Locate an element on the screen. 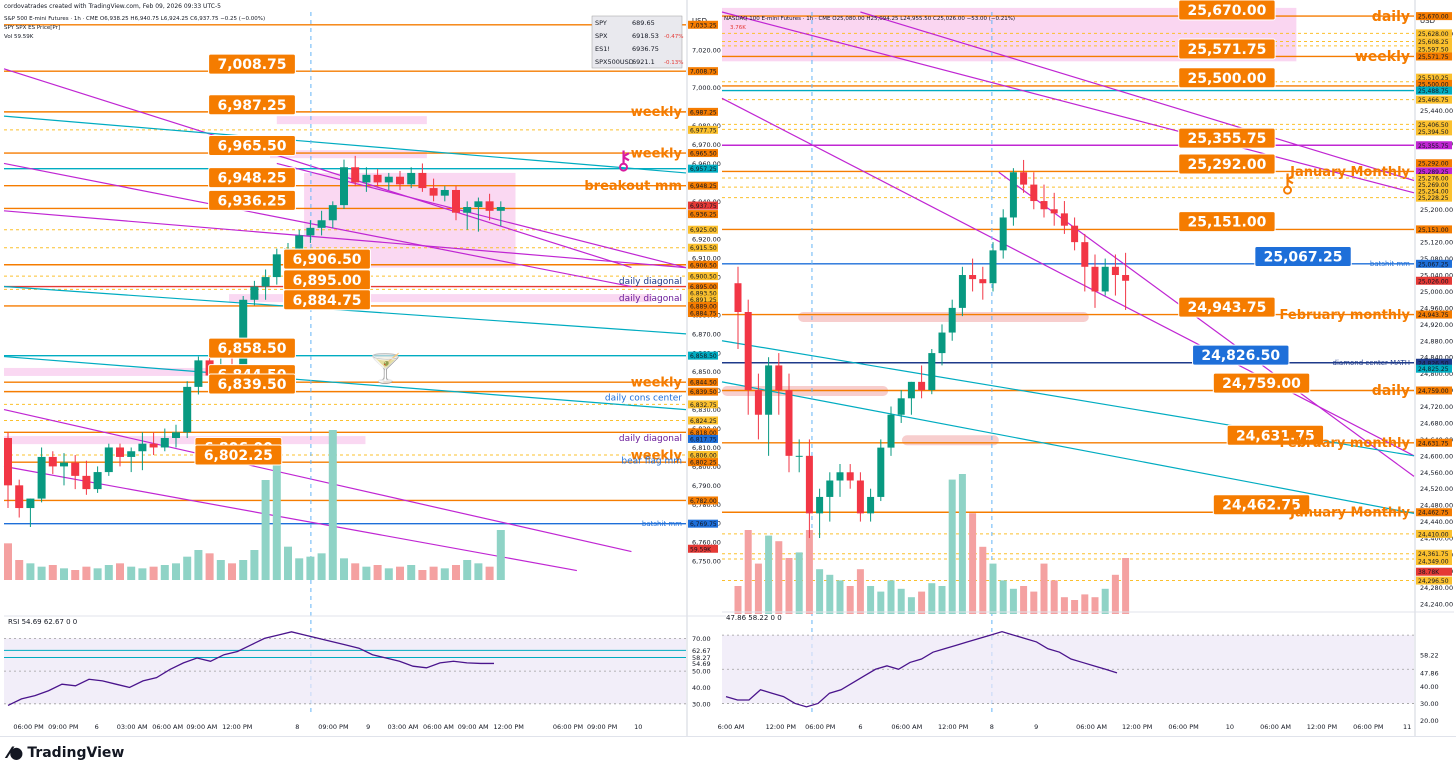  price-axis-tag-text: 25,608.25 is located at coordinates (1433, 42).